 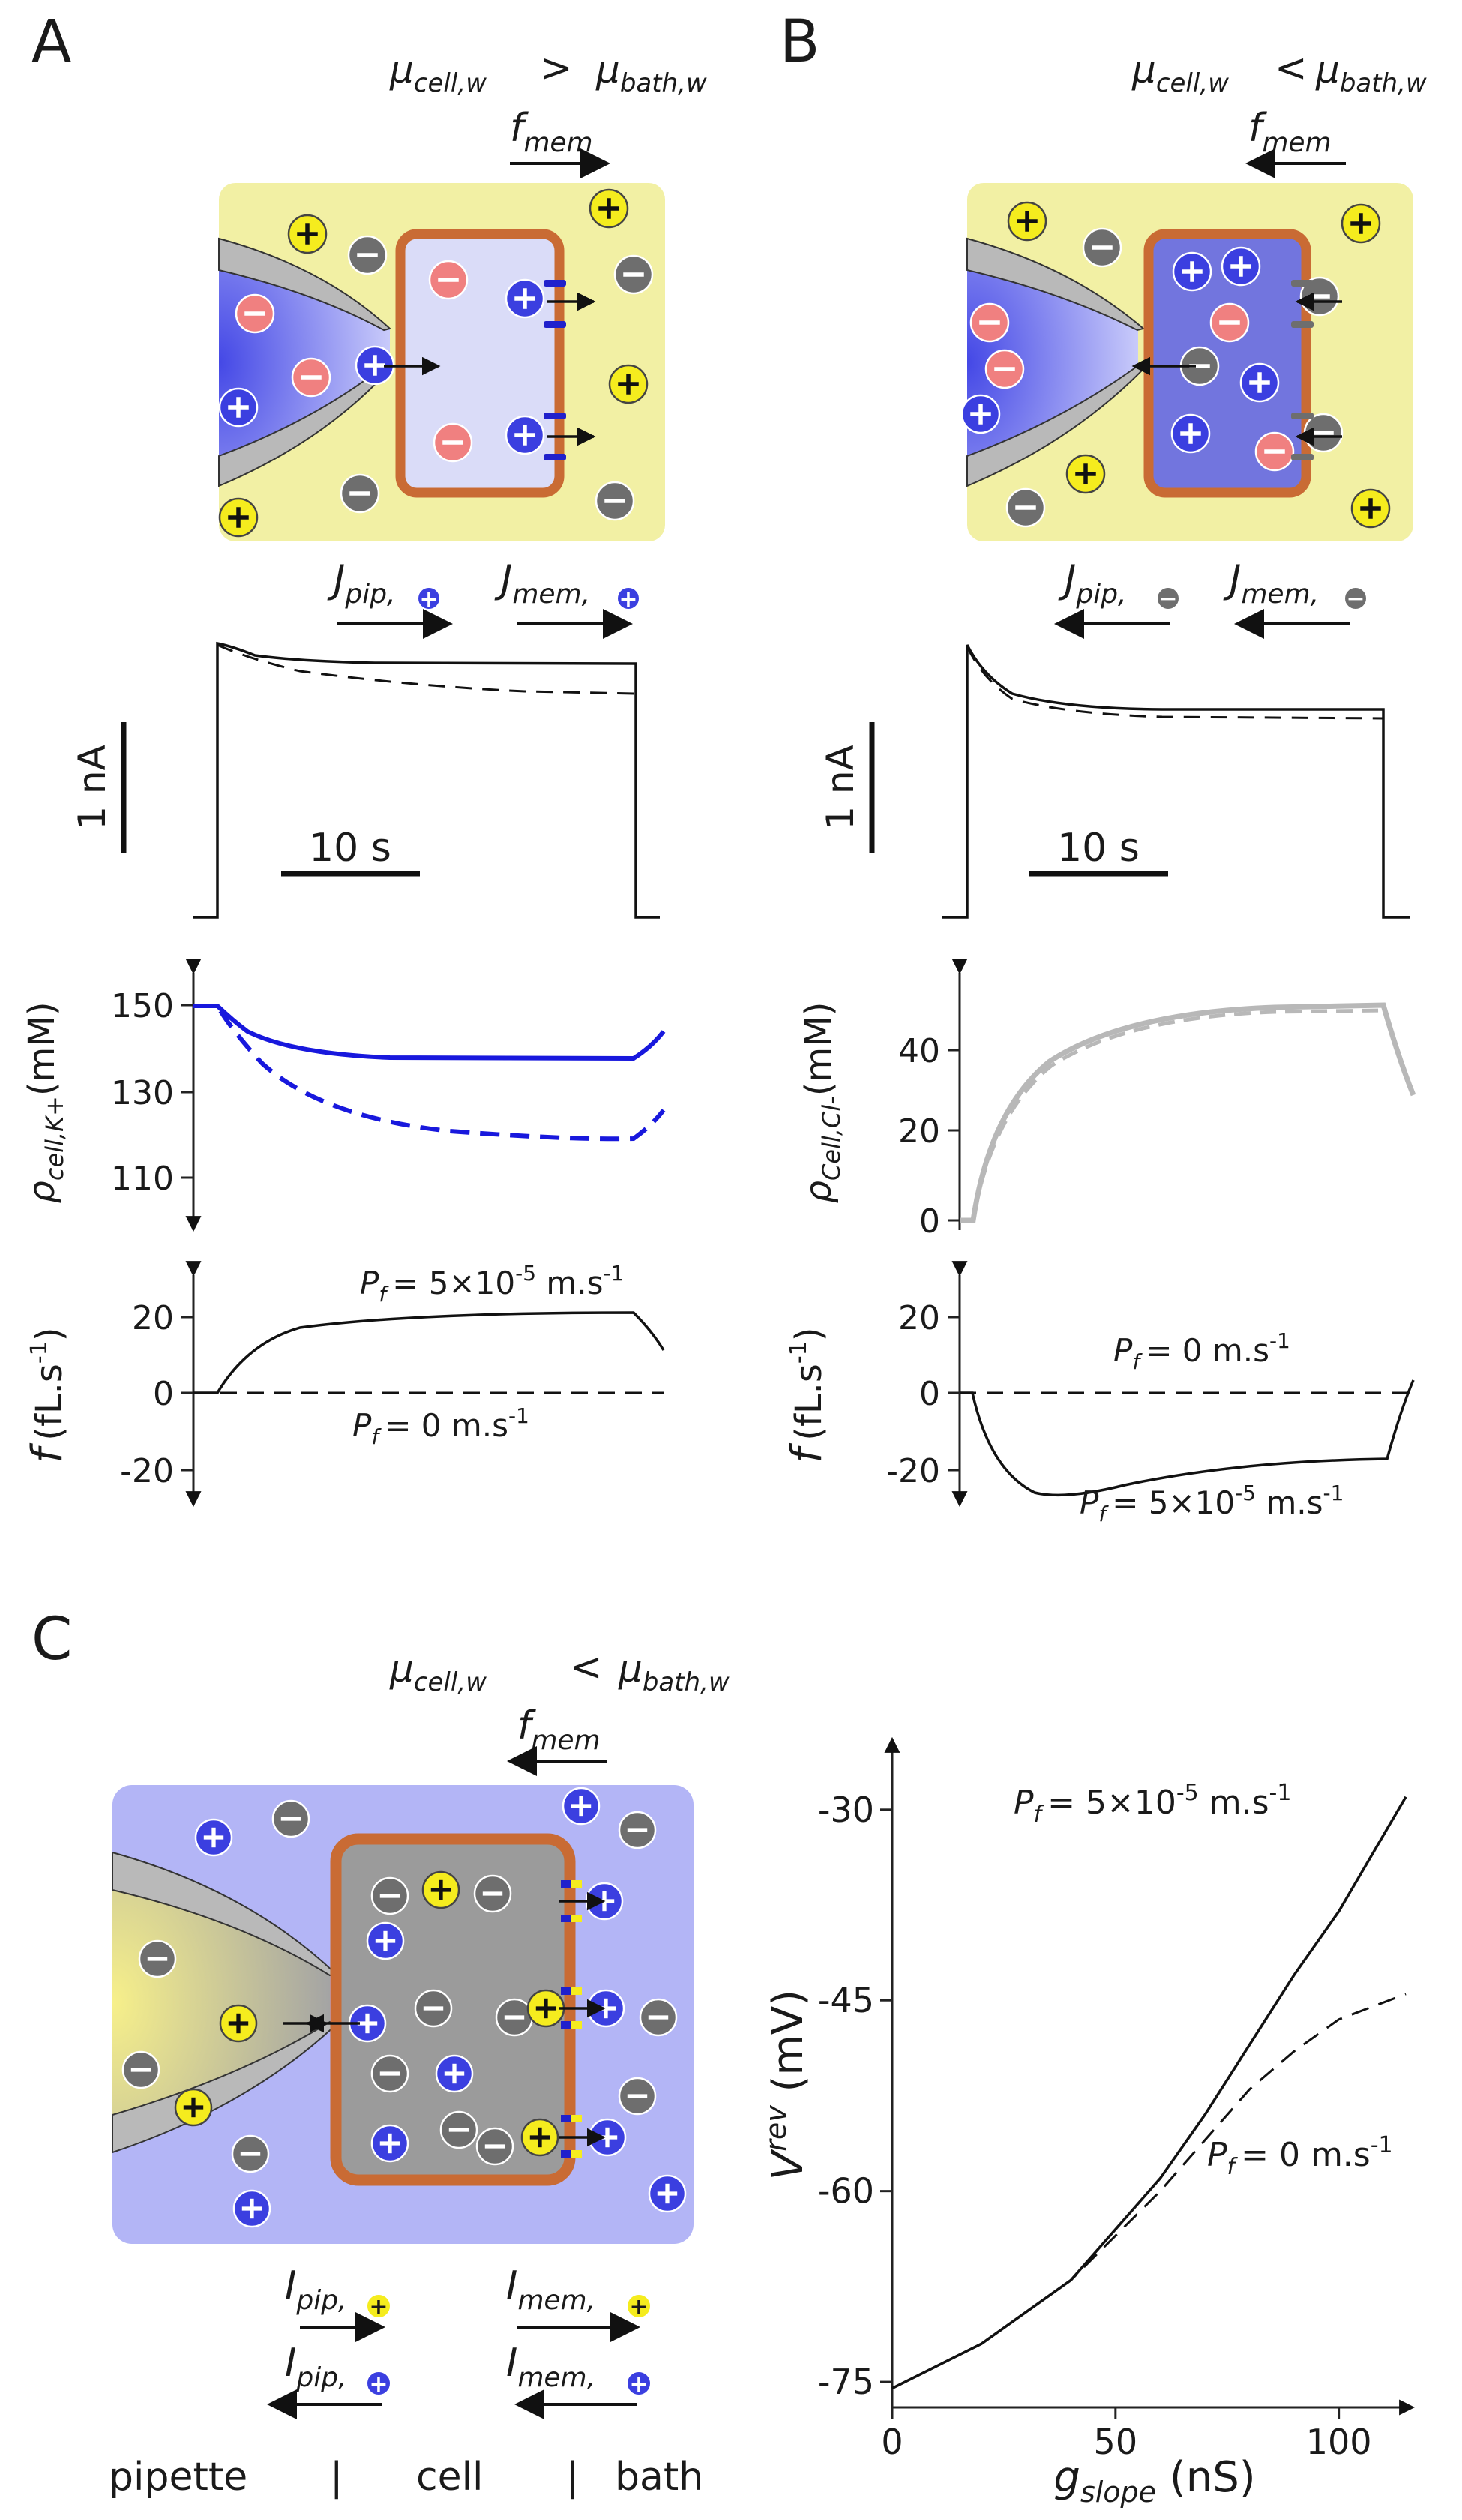 What do you see at coordinates (1186, 362) in the screenshot?
I see `cell-diagram-b` at bounding box center [1186, 362].